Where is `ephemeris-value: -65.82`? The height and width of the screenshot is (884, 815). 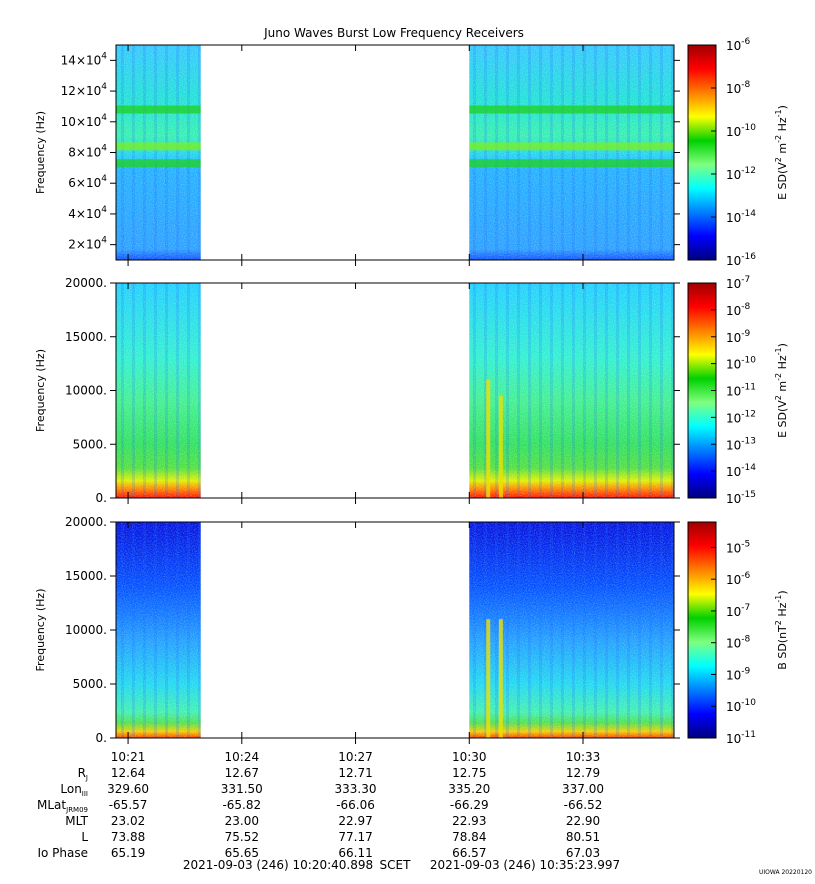 ephemeris-value: -65.82 is located at coordinates (241, 805).